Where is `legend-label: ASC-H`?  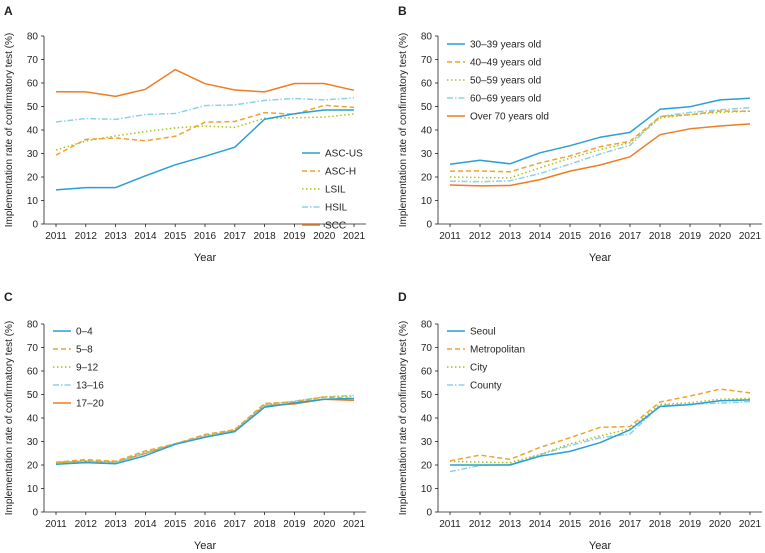 legend-label: ASC-H is located at coordinates (340, 172).